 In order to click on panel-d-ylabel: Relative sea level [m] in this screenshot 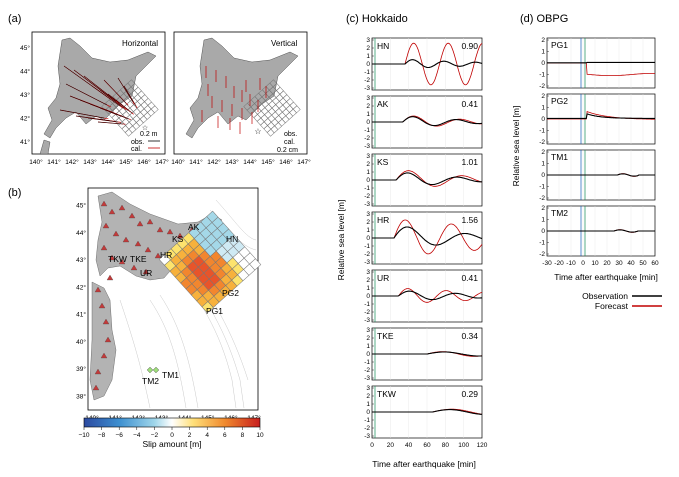, I will do `click(516, 146)`.